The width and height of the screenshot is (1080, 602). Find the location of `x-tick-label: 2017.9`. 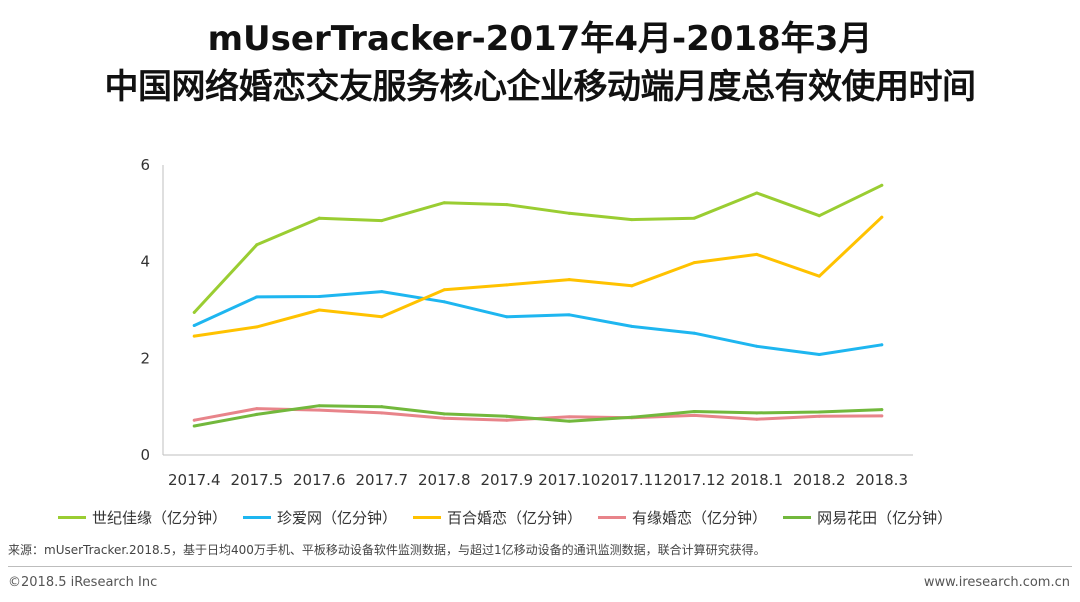

x-tick-label: 2017.9 is located at coordinates (507, 480).